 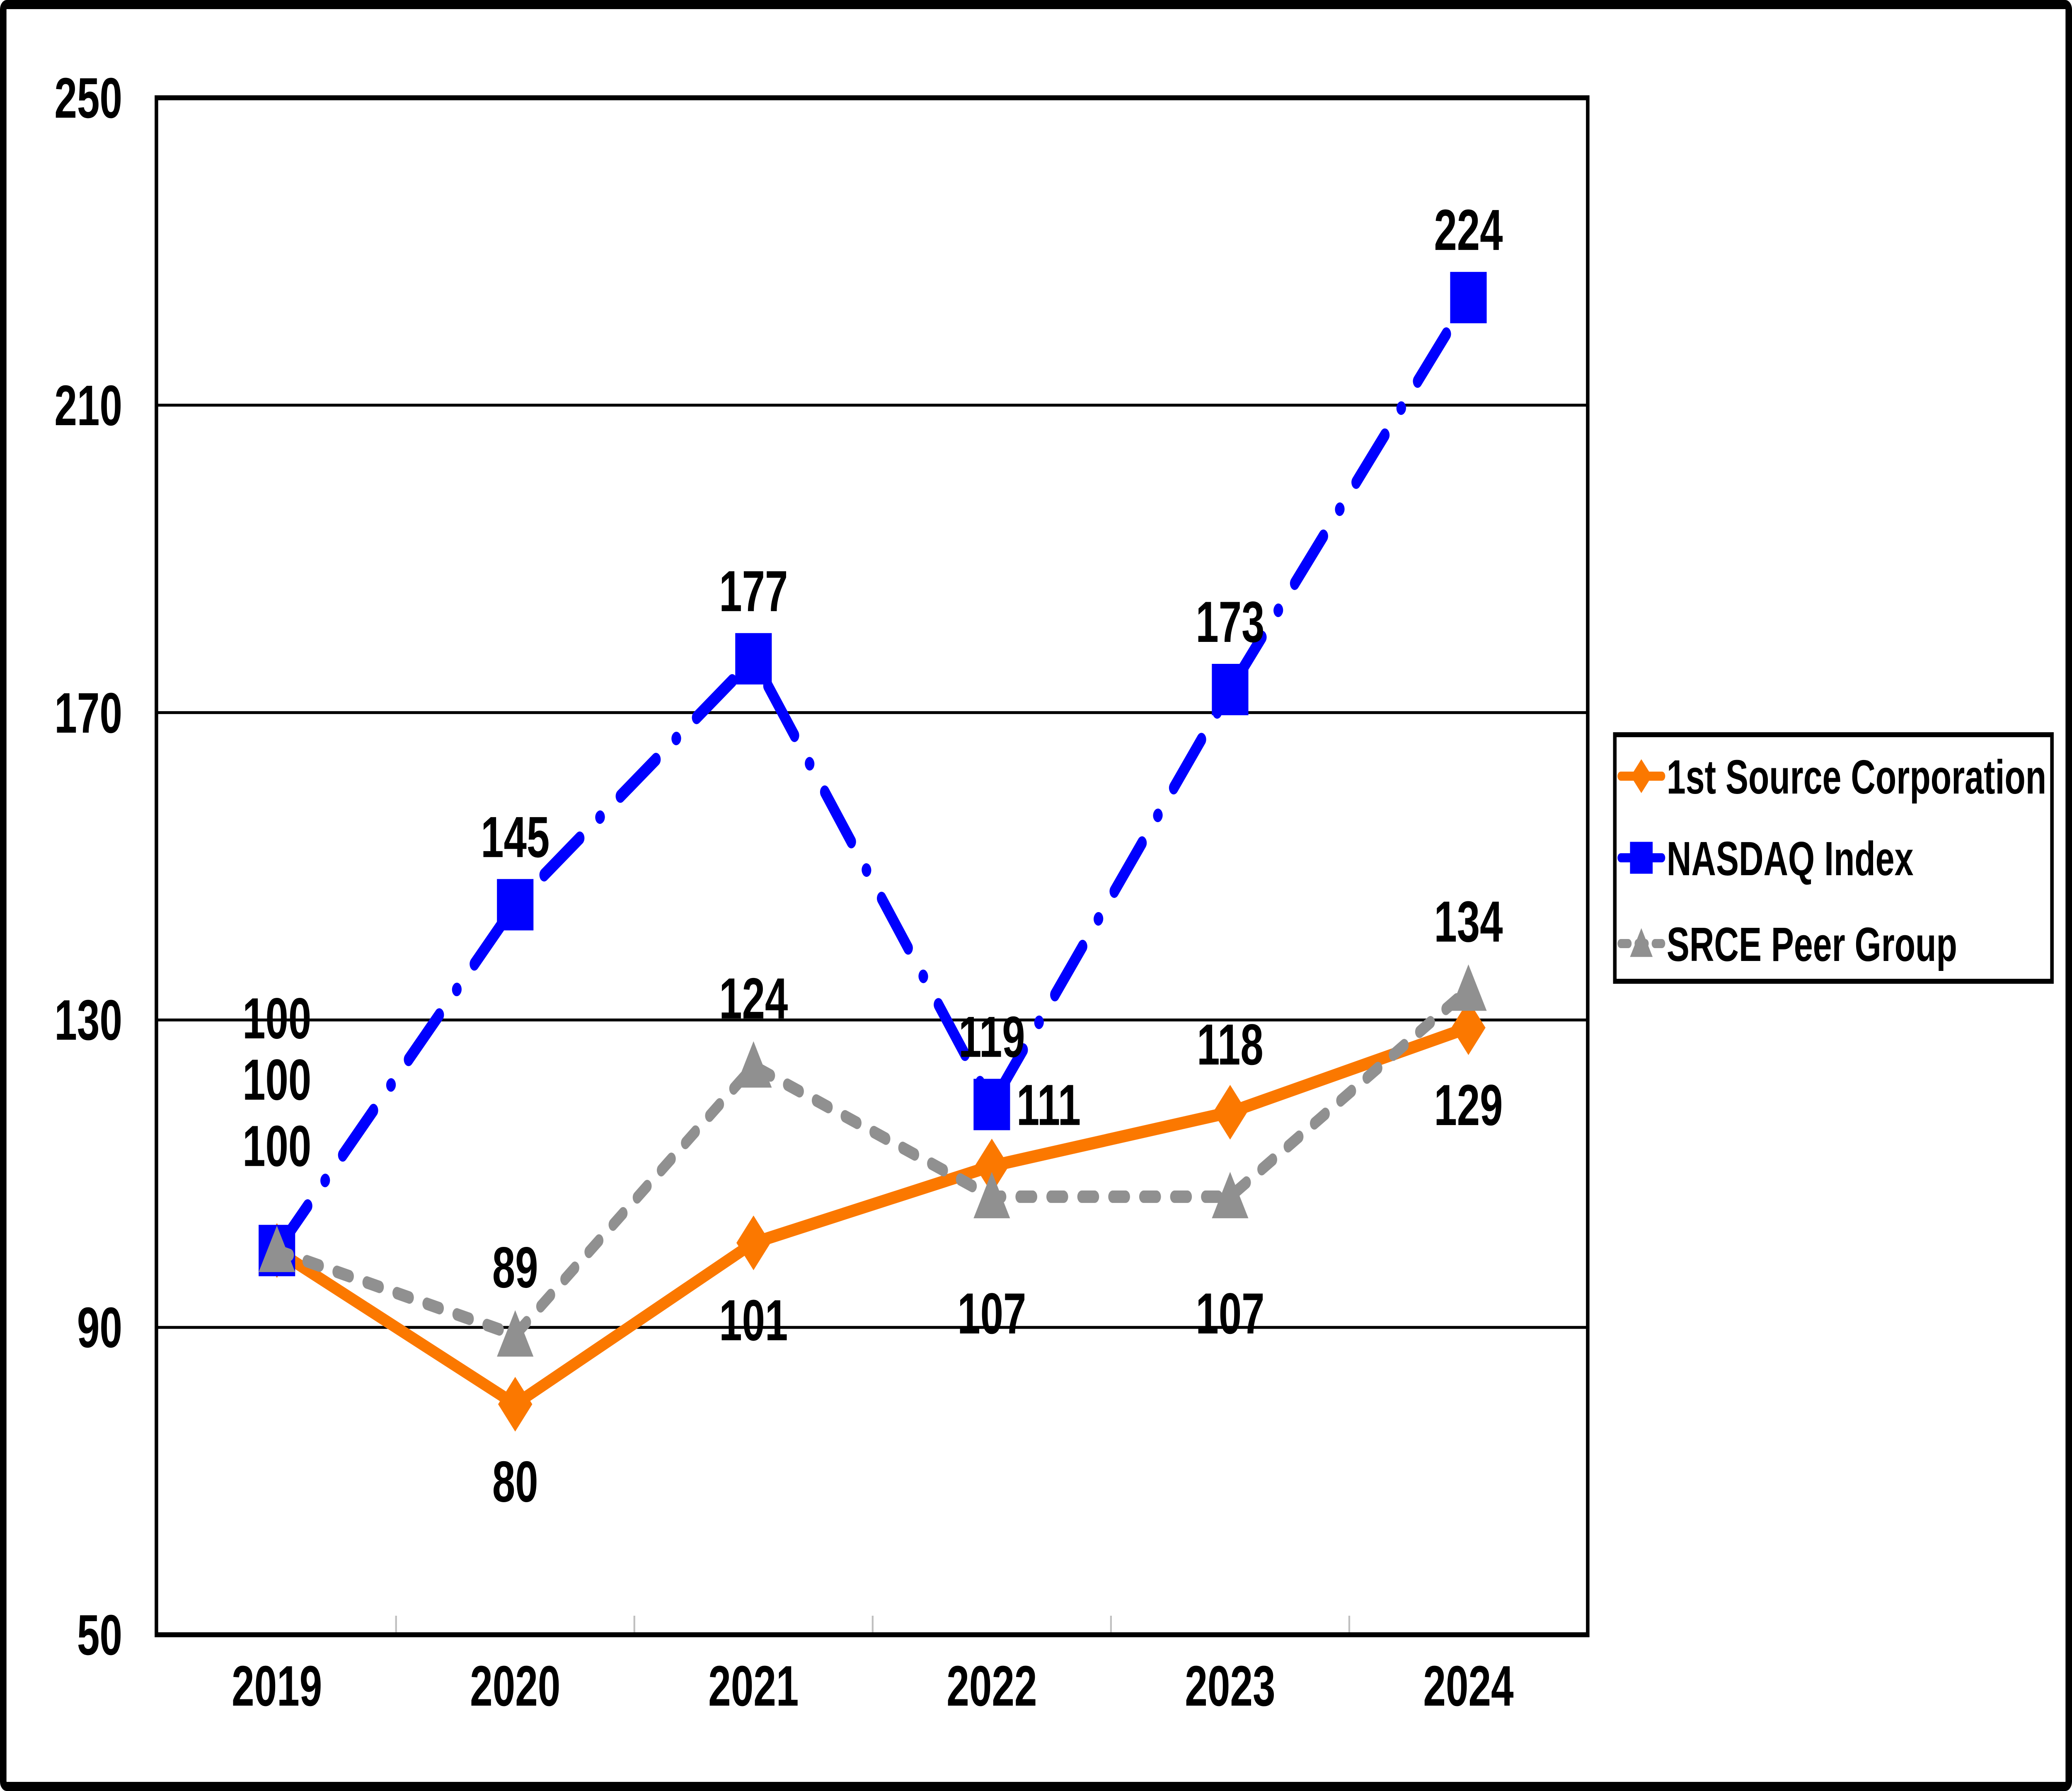 What do you see at coordinates (88, 98) in the screenshot?
I see `y-tick-label: 250` at bounding box center [88, 98].